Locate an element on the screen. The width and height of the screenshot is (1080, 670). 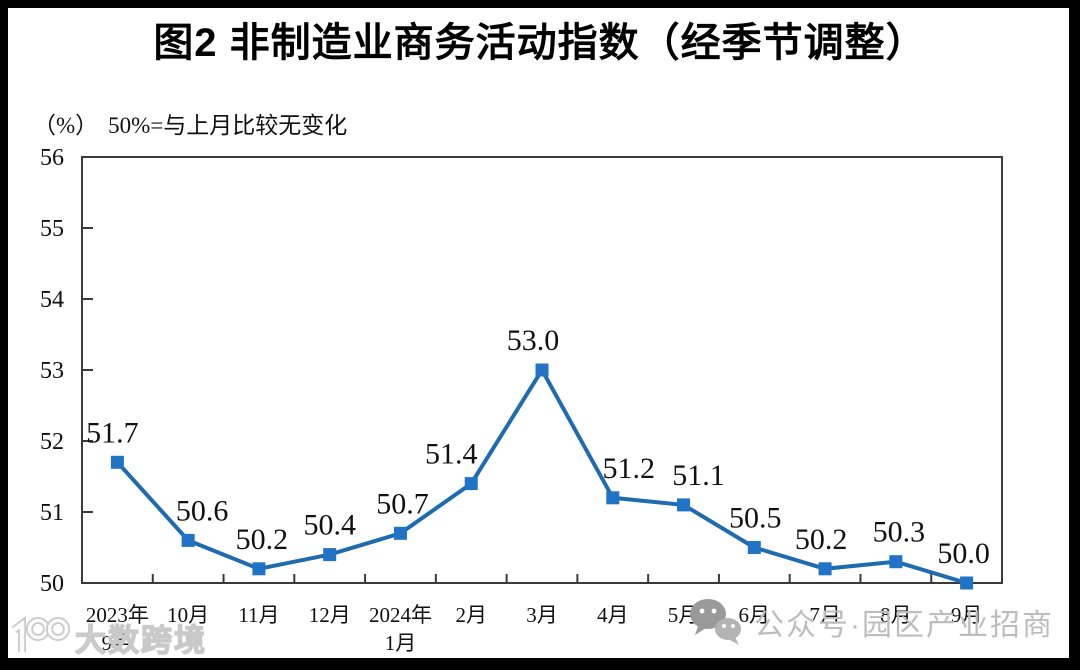
wechat-logo-icon is located at coordinates (715, 622).